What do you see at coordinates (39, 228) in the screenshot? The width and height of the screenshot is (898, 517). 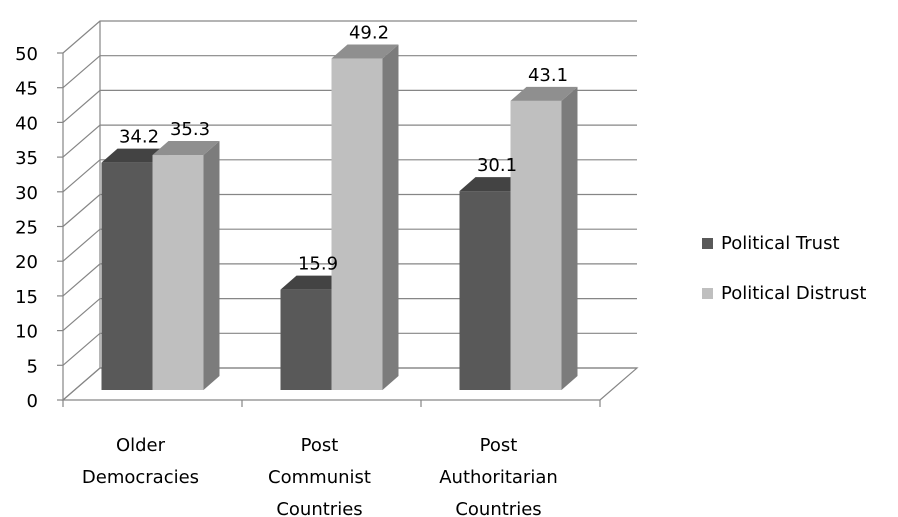 I see `y-axis-ticks: 0 5 10 15 20 25 30 35 40 45 50` at bounding box center [39, 228].